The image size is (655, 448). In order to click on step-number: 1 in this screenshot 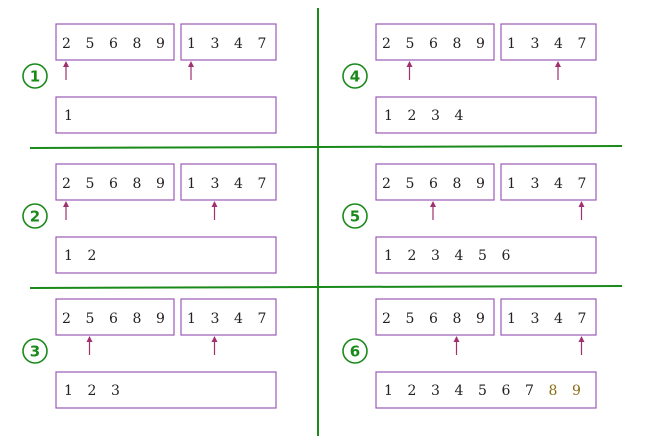, I will do `click(35, 77)`.